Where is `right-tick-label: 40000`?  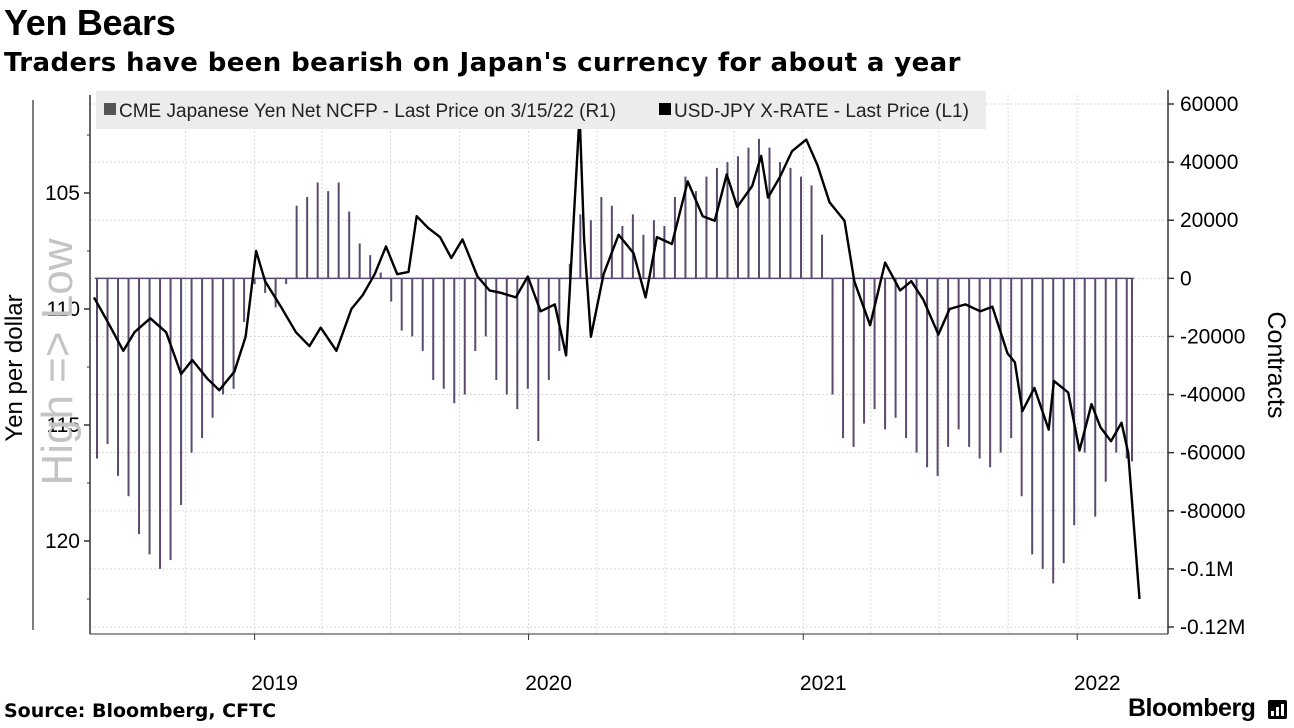
right-tick-label: 40000 is located at coordinates (1209, 162).